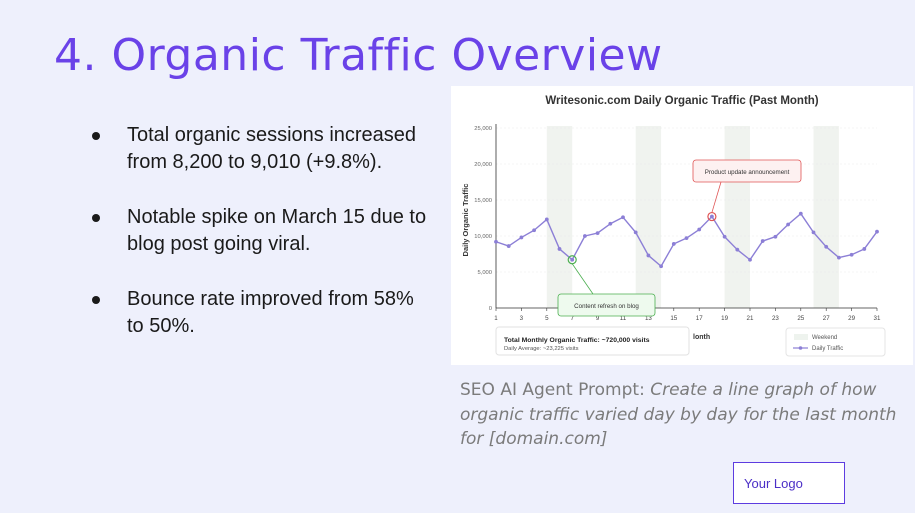  What do you see at coordinates (775, 318) in the screenshot?
I see `x-tick-label: 23` at bounding box center [775, 318].